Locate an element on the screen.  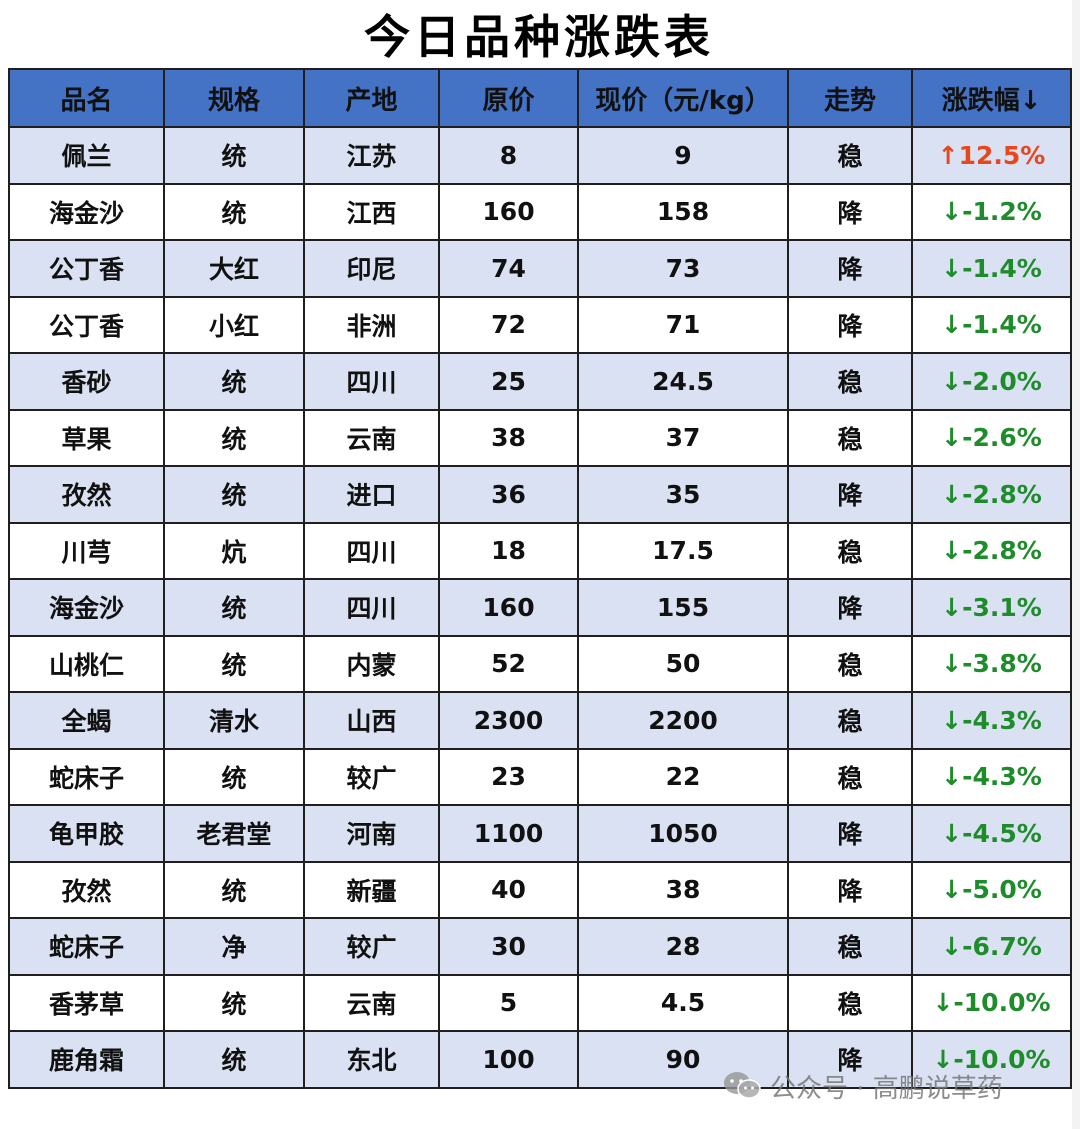
cell-old-price: 100 is located at coordinates (508, 1059).